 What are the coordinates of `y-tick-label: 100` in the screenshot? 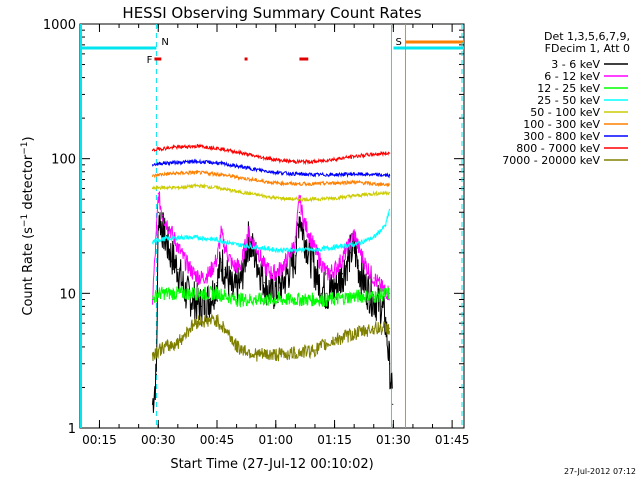 It's located at (63, 160).